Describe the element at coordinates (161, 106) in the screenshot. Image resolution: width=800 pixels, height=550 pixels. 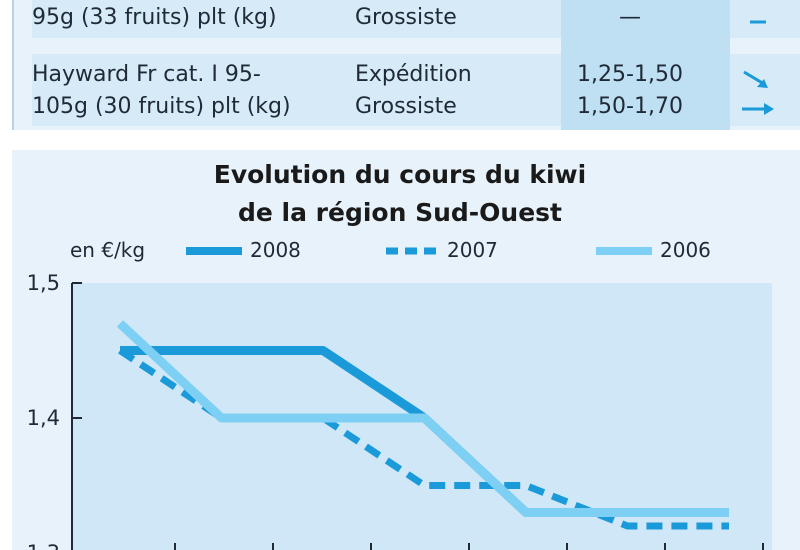
I see `product-name-line-2: 105g (30 fruits) plt (kg)` at that location.